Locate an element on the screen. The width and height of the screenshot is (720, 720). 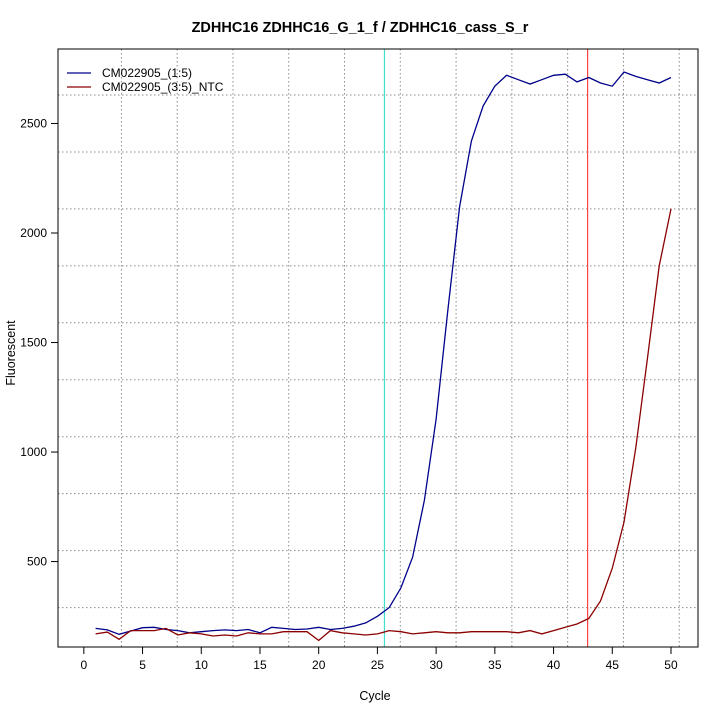
x-tick-label: 0 is located at coordinates (83, 665).